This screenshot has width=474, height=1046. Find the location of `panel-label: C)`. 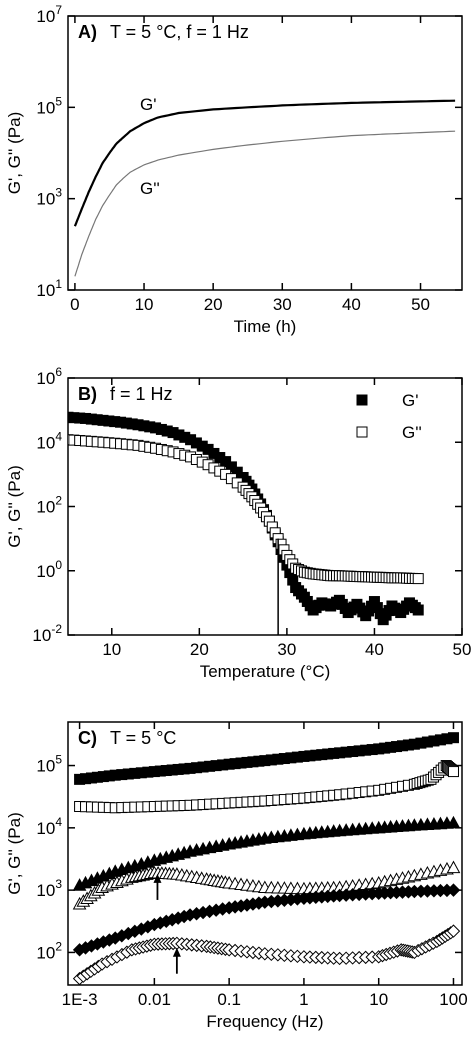

panel-label: C) is located at coordinates (87, 738).